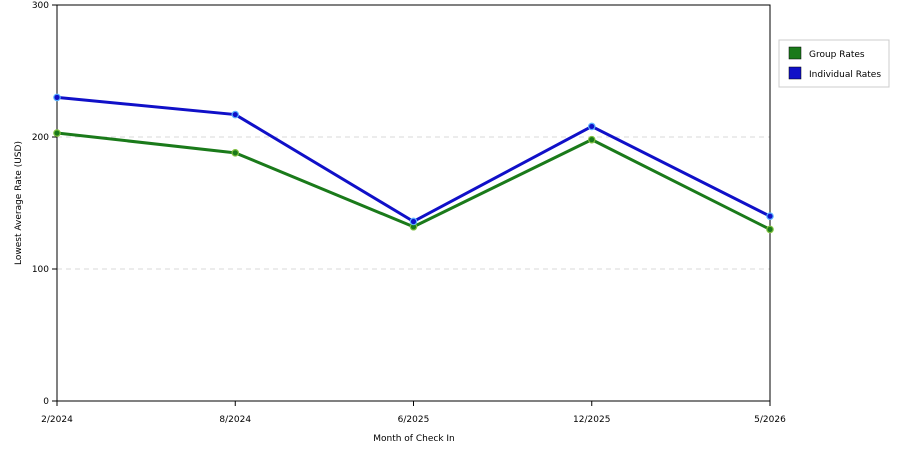 Image resolution: width=900 pixels, height=450 pixels. What do you see at coordinates (40, 270) in the screenshot?
I see `y-tick-label: 100` at bounding box center [40, 270].